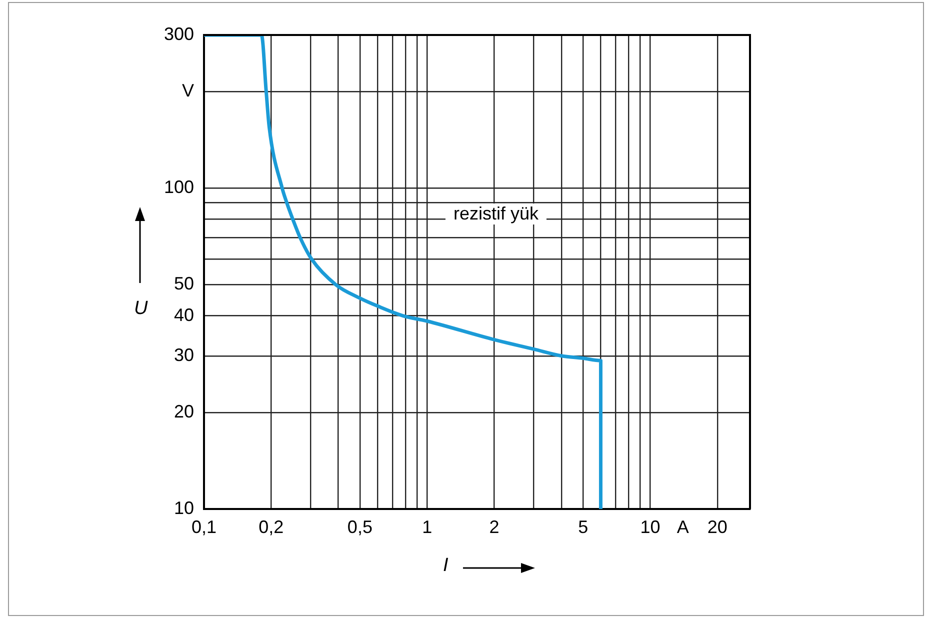 This screenshot has height=617, width=933. What do you see at coordinates (271, 526) in the screenshot?
I see `x-tick-label: 0,2` at bounding box center [271, 526].